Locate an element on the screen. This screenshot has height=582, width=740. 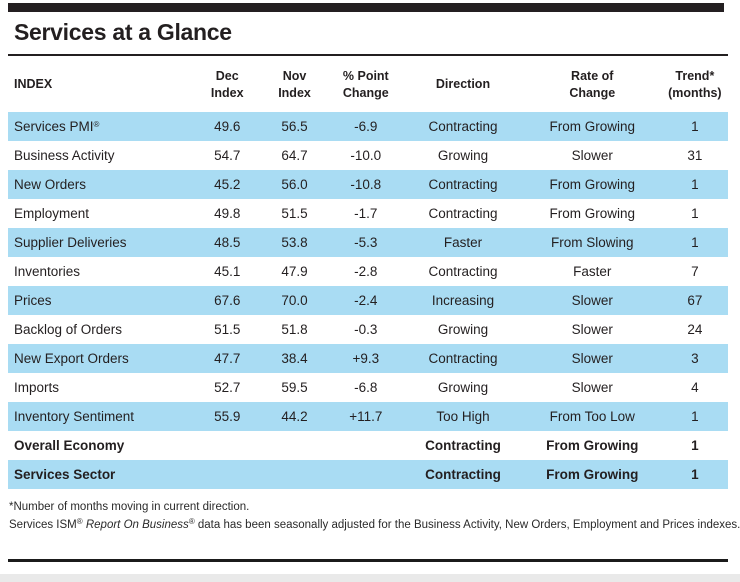
cell-rate-of-change: Faster is located at coordinates (592, 271).